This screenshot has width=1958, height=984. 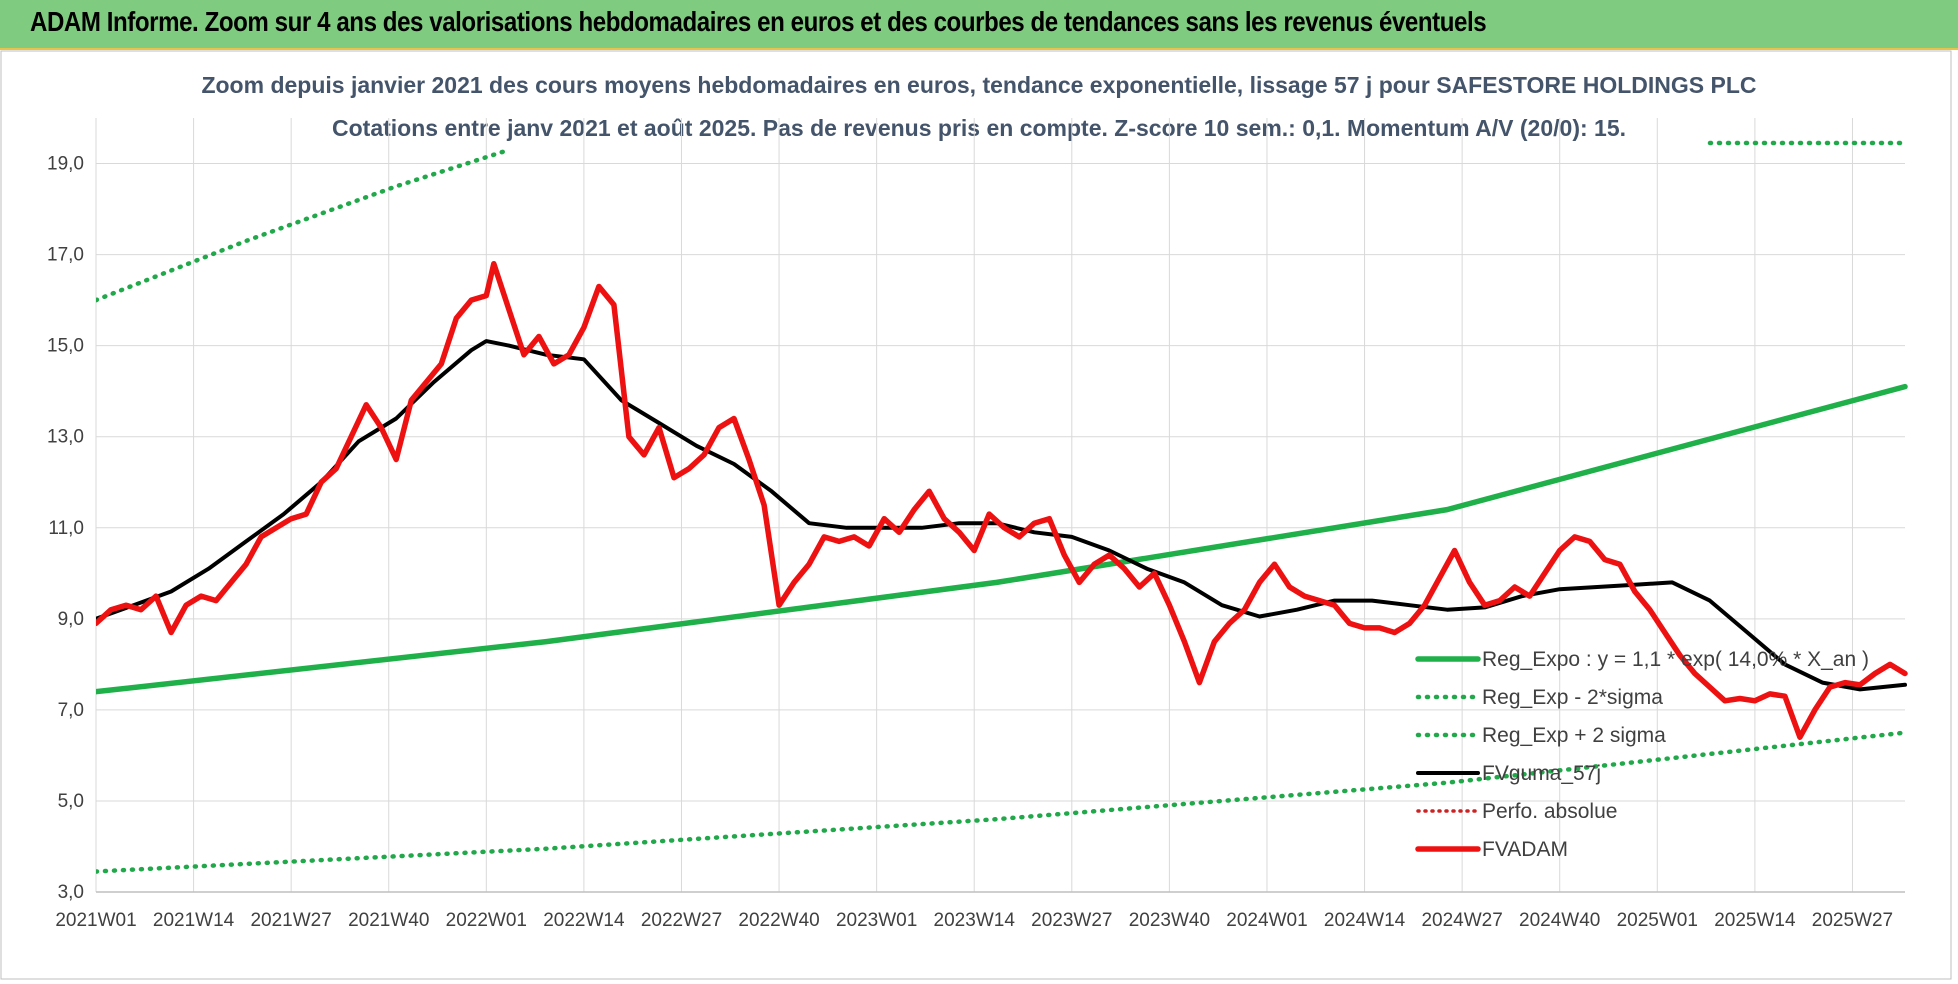 I want to click on legend-label: Reg_Exp - 2*sigma, so click(x=1572, y=697).